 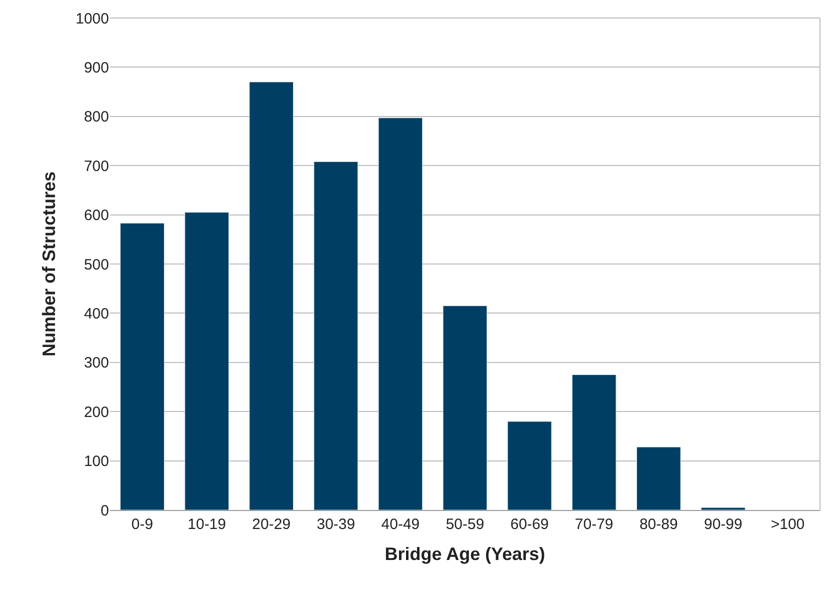 What do you see at coordinates (48, 264) in the screenshot?
I see `y-axis-title: Number of Structures` at bounding box center [48, 264].